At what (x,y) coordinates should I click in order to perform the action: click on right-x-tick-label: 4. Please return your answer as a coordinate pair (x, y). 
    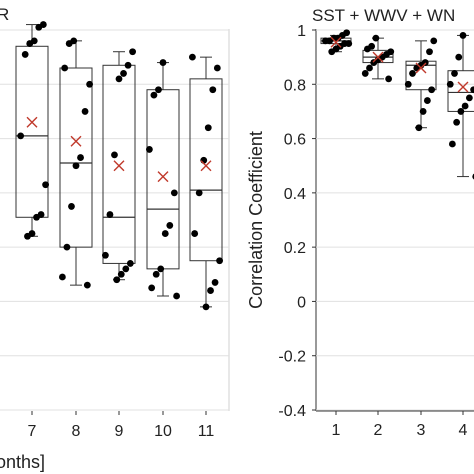
    Looking at the image, I should click on (463, 430).